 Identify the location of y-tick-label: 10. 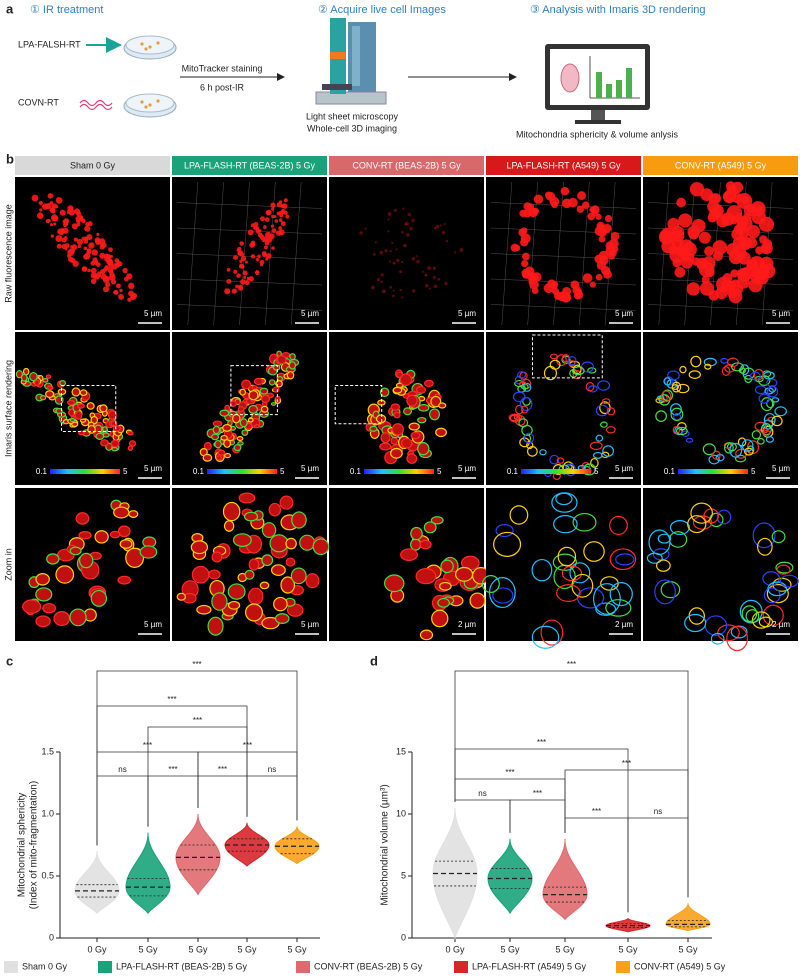
(401, 813).